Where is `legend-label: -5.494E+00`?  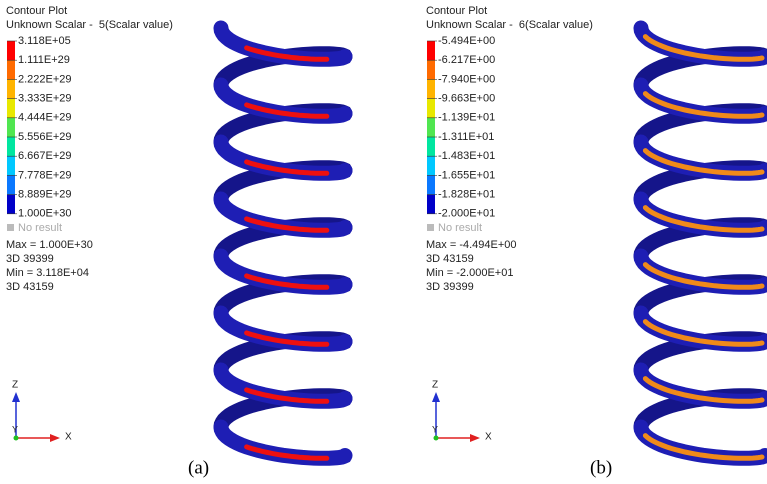
legend-label: -5.494E+00 is located at coordinates (466, 41).